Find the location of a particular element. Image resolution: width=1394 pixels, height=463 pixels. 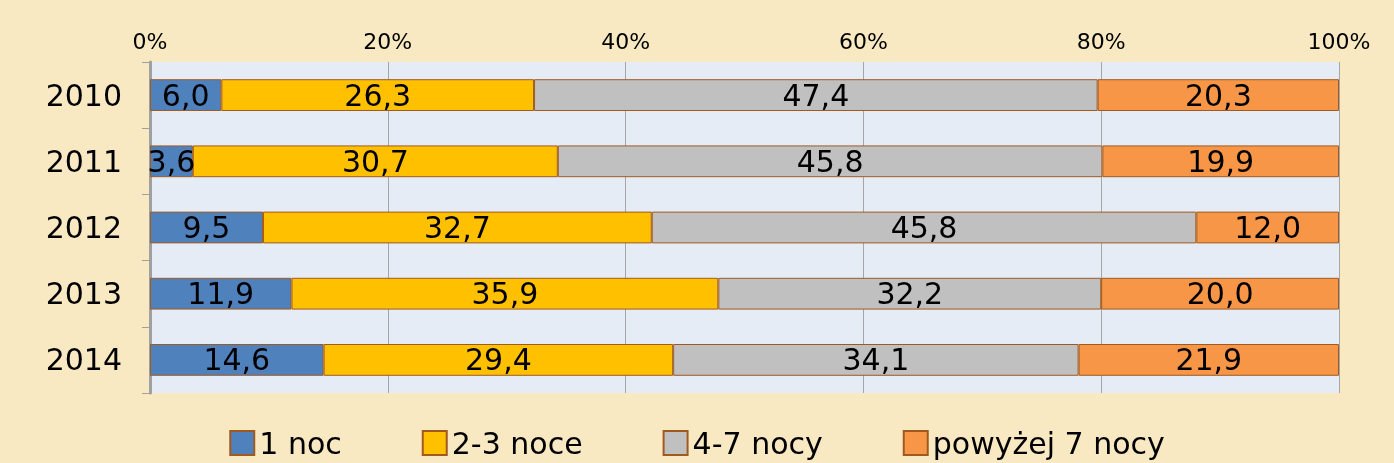

x-tick-label: 60% is located at coordinates (863, 41).